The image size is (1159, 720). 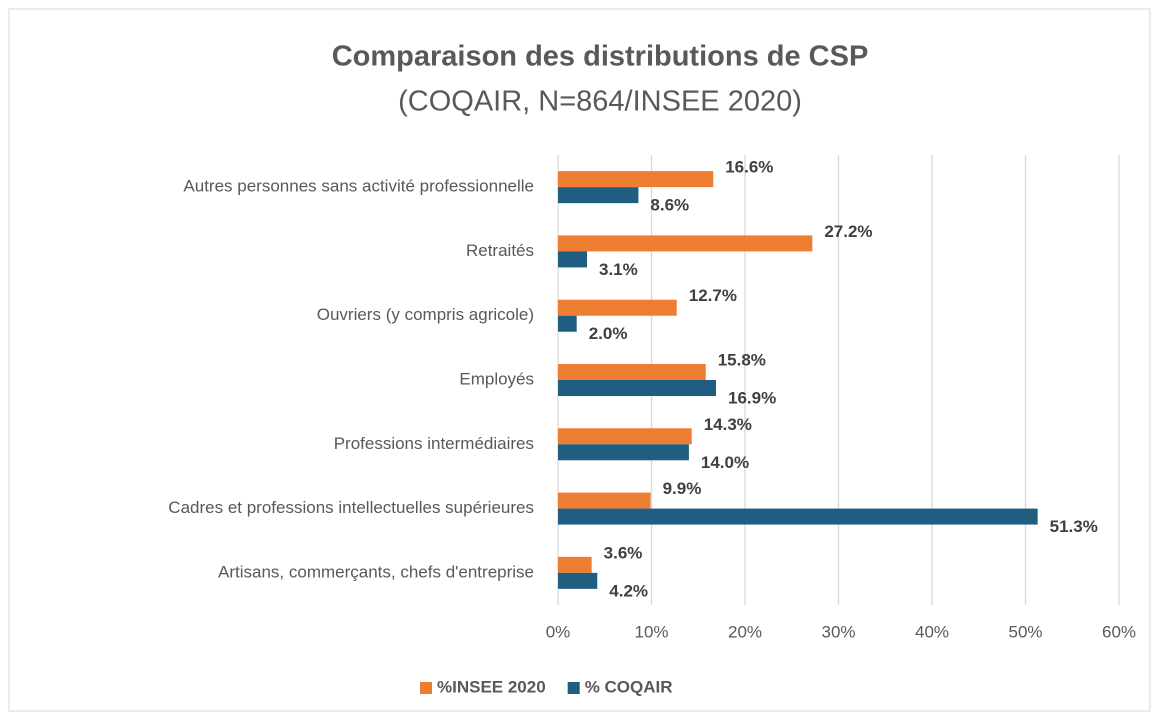 What do you see at coordinates (434, 443) in the screenshot?
I see `y-tick-label: Professions intermédiaires` at bounding box center [434, 443].